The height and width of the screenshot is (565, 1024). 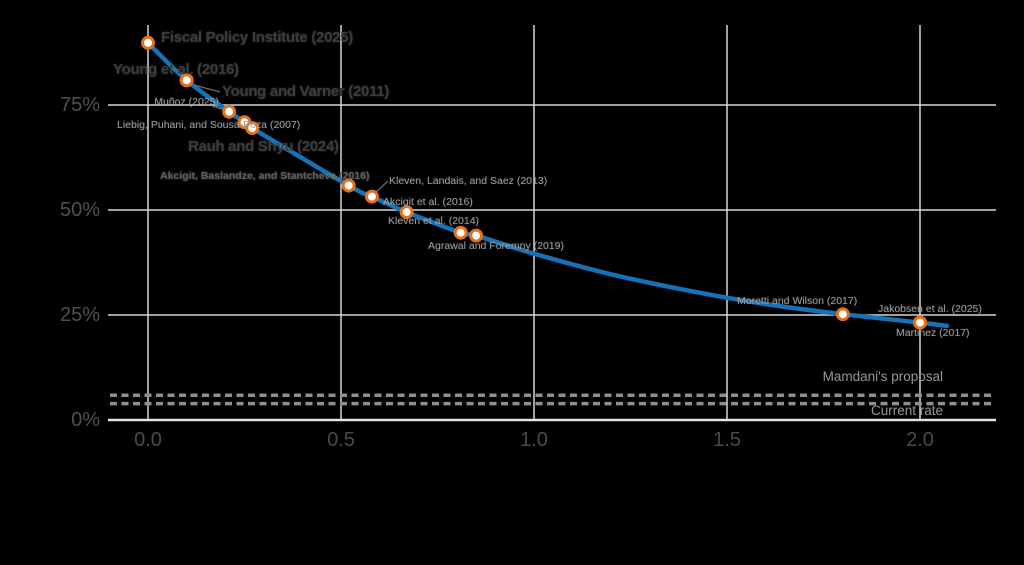 I want to click on label-fiscal-policy-institute: Fiscal Policy Institute (2025), so click(x=257, y=37).